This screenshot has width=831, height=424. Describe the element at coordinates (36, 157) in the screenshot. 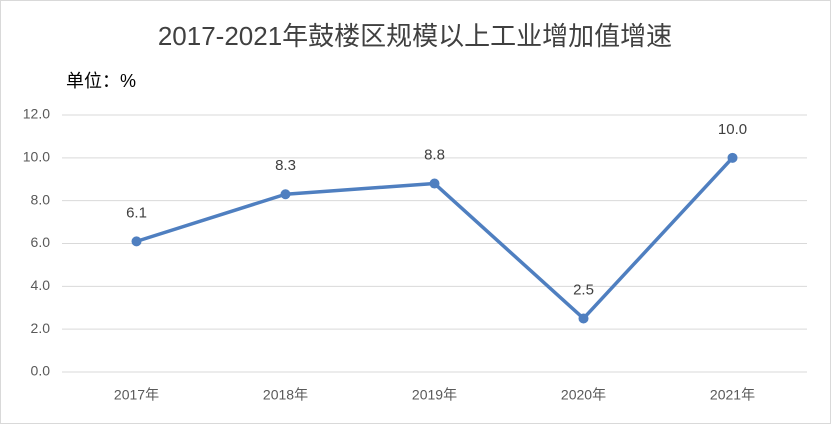

I see `y-tick-label: 10.0` at that location.